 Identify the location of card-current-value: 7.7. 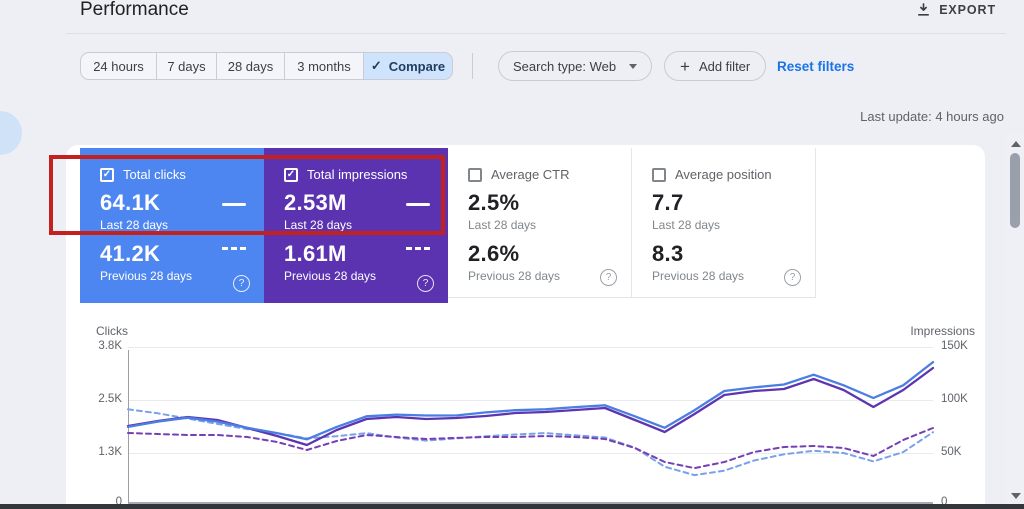
(668, 202).